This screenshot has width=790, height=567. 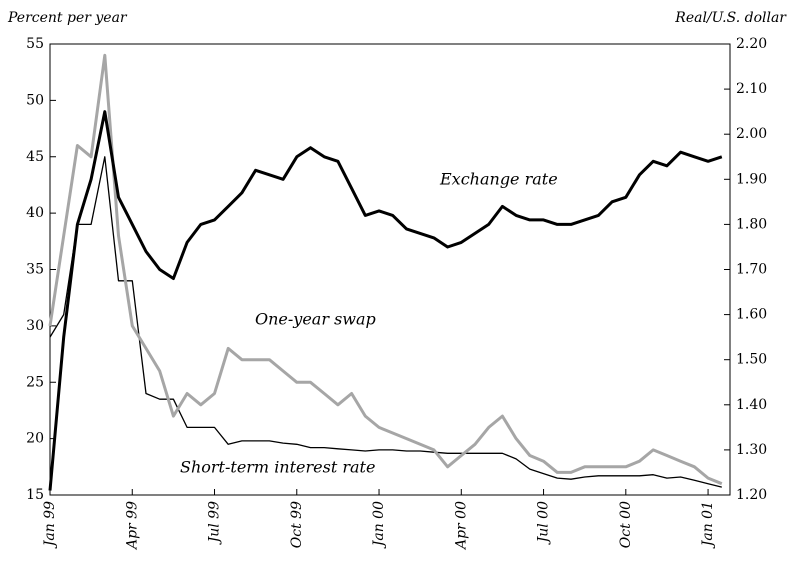 What do you see at coordinates (461, 526) in the screenshot?
I see `x-tick-label: Apr 00` at bounding box center [461, 526].